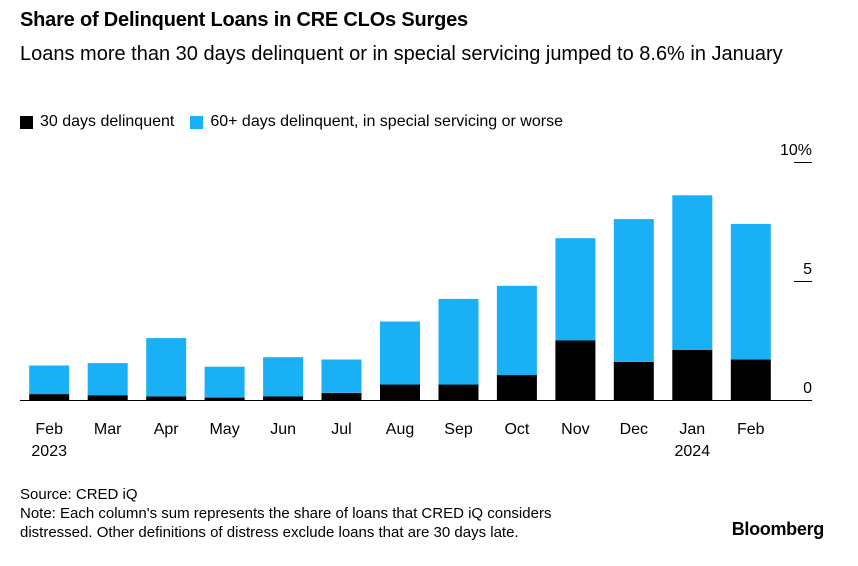  I want to click on bloomberg-logo: Bloomberg, so click(778, 529).